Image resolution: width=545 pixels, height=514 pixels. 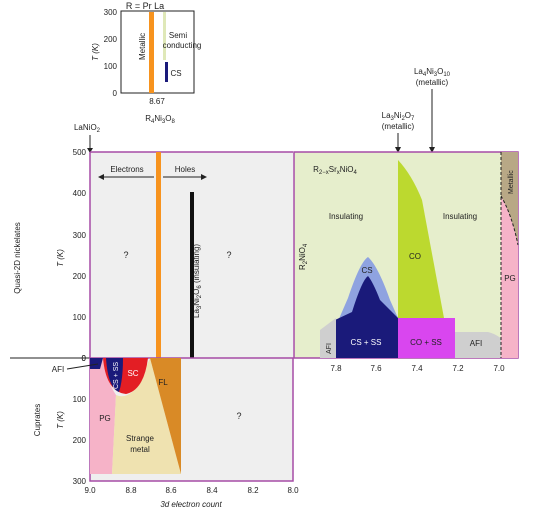 What do you see at coordinates (335, 170) in the screenshot?
I see `rp-formula: R2−xSrxNiO4` at bounding box center [335, 170].